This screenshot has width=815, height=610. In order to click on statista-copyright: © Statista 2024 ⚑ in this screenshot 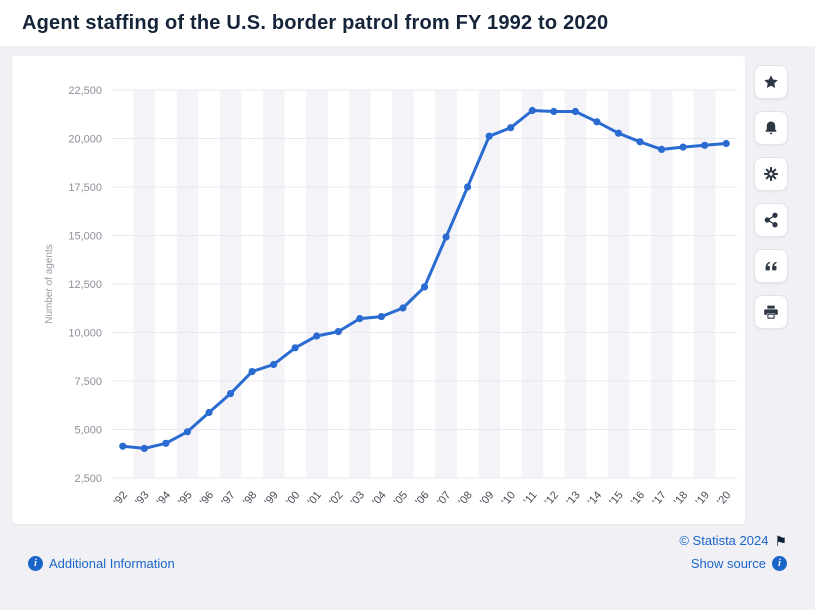, I will do `click(733, 540)`.